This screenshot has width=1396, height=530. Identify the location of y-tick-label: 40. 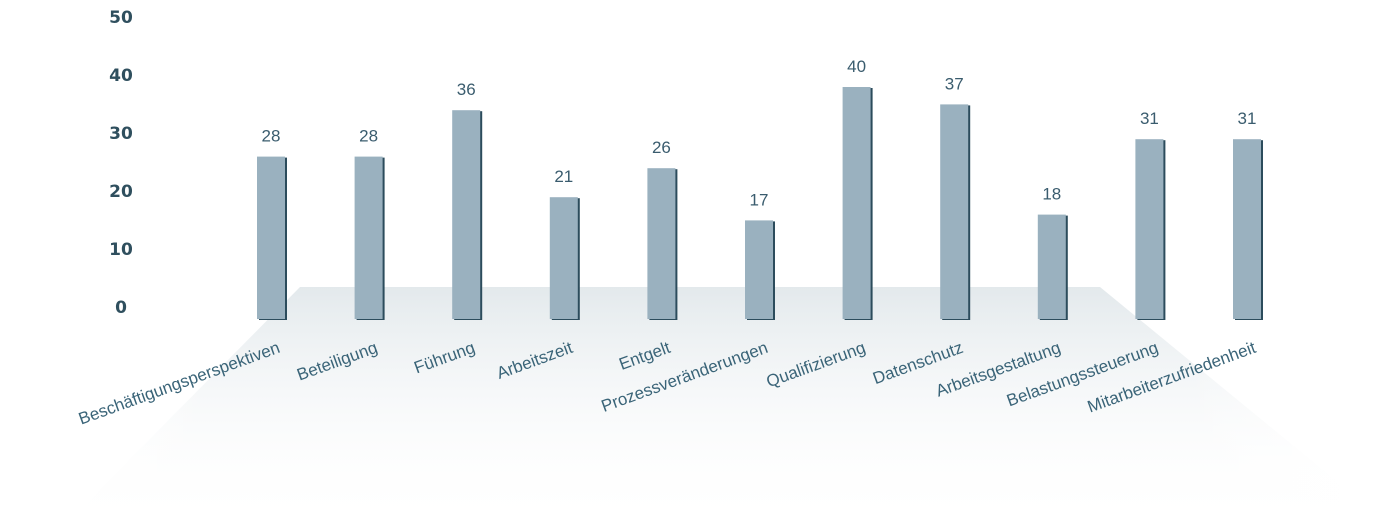
(121, 76).